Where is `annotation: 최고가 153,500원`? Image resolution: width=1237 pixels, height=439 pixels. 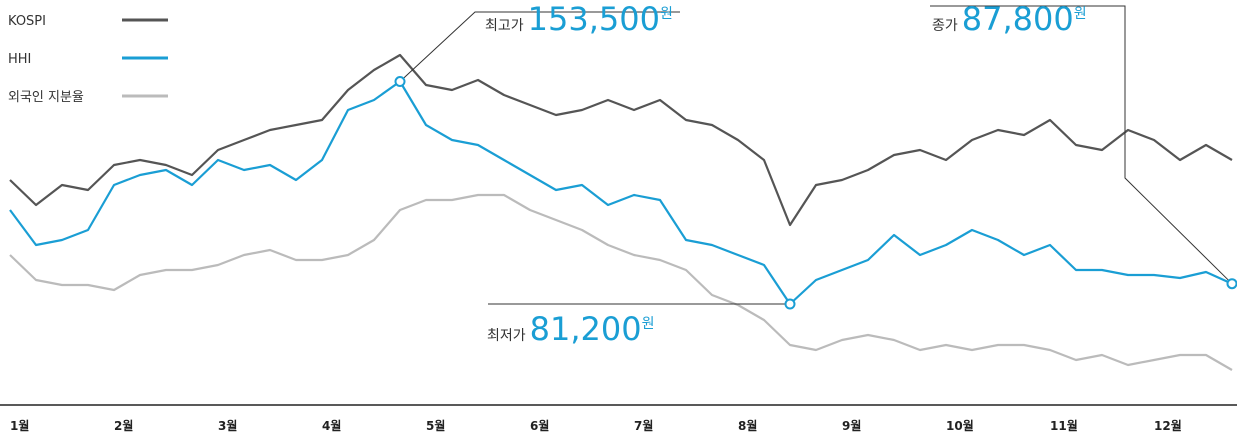 annotation: 최고가 153,500원 is located at coordinates (579, 19).